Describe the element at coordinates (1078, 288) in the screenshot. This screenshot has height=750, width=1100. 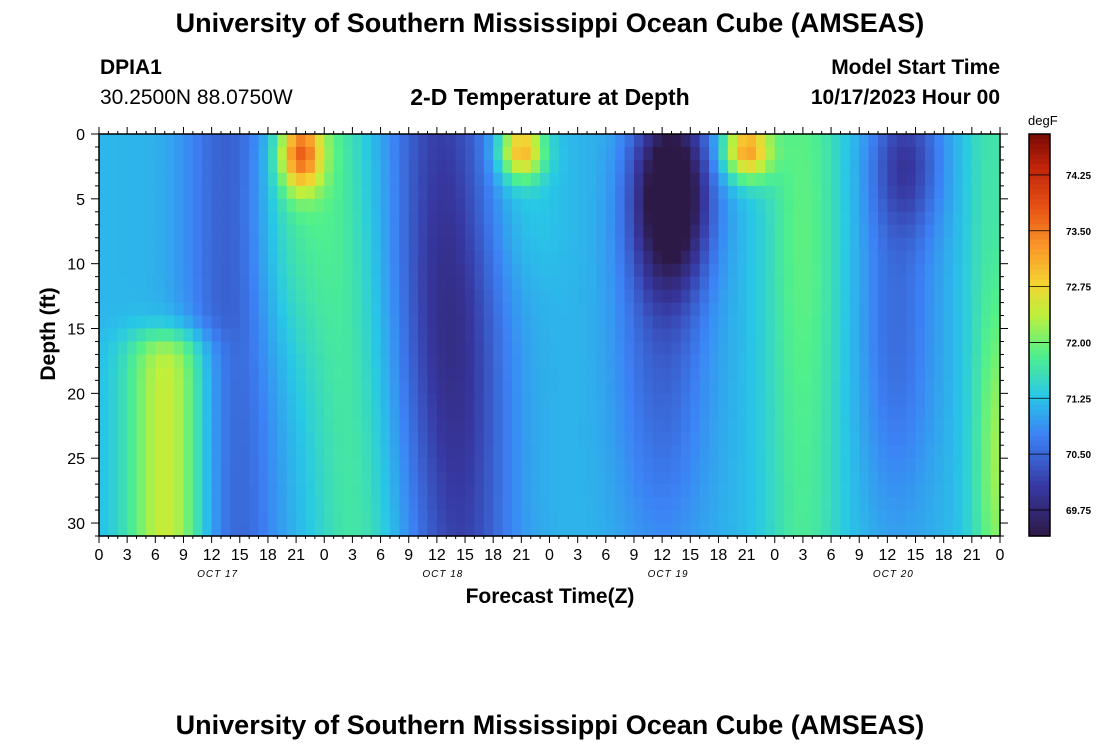
I see `colorbar-tick-label: 72.75` at that location.